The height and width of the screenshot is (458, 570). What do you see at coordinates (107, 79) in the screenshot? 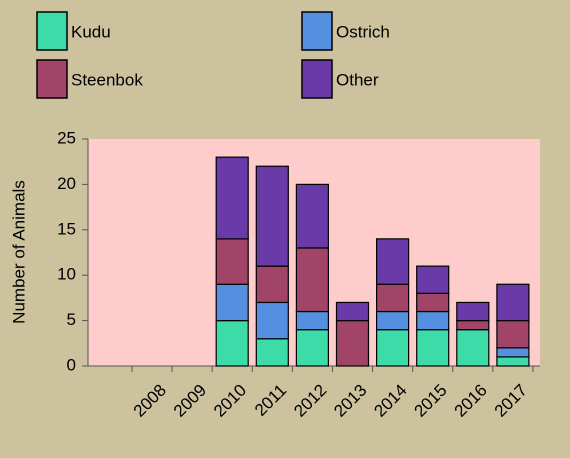
I see `legend-label: Steenbok` at bounding box center [107, 79].